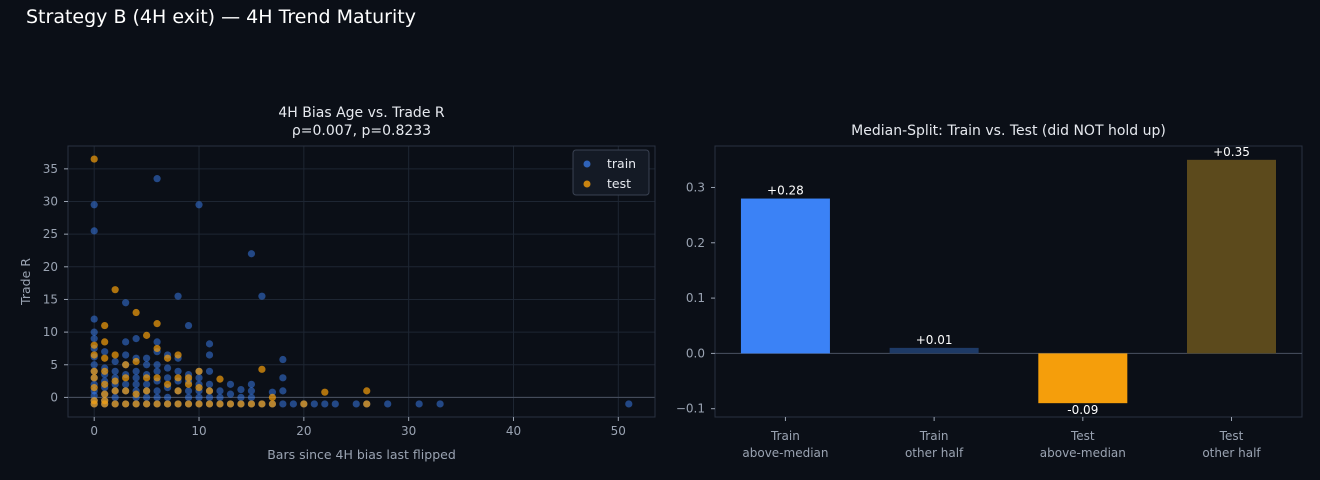 The width and height of the screenshot is (1320, 480). I want to click on y-tick-label: −0.1, so click(690, 409).